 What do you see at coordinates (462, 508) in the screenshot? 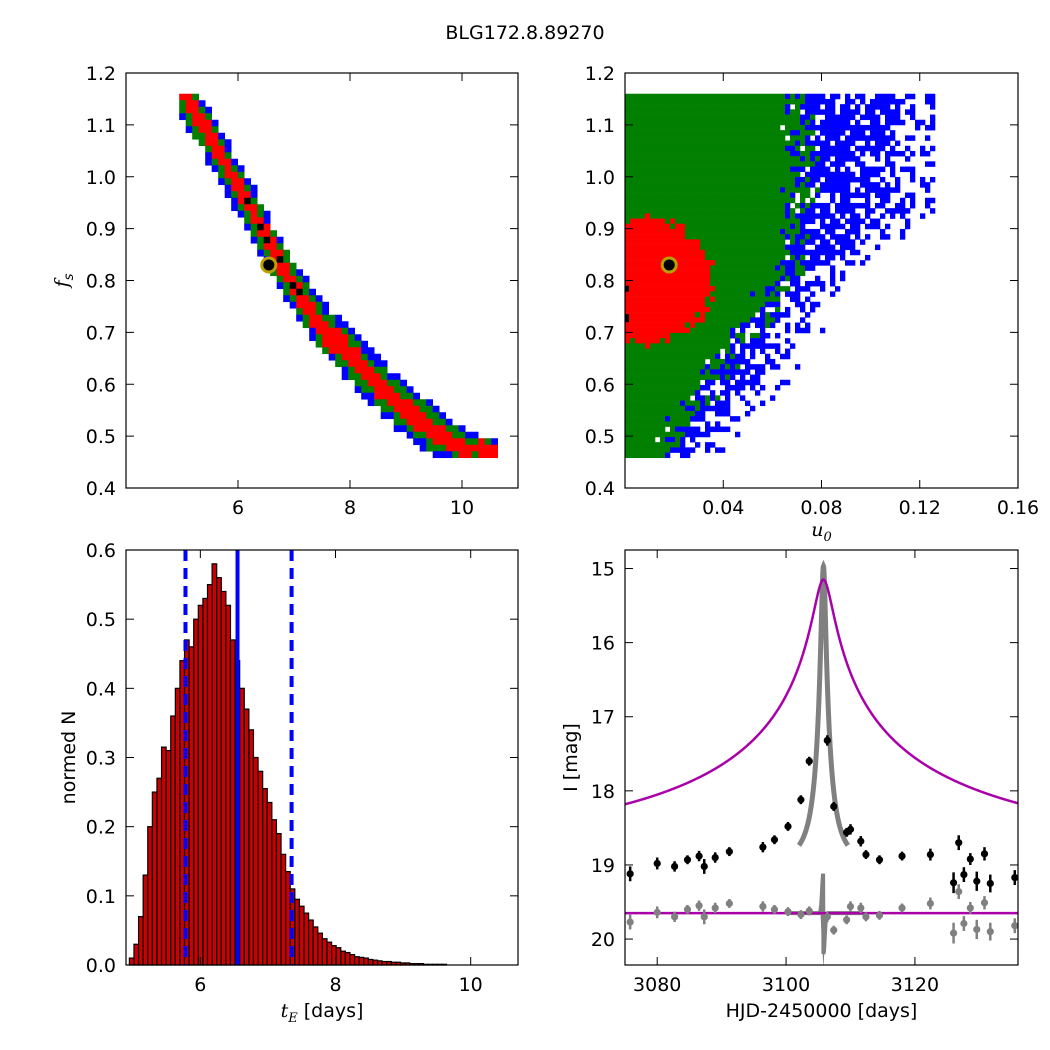
I see `x-tick-label: 10` at bounding box center [462, 508].